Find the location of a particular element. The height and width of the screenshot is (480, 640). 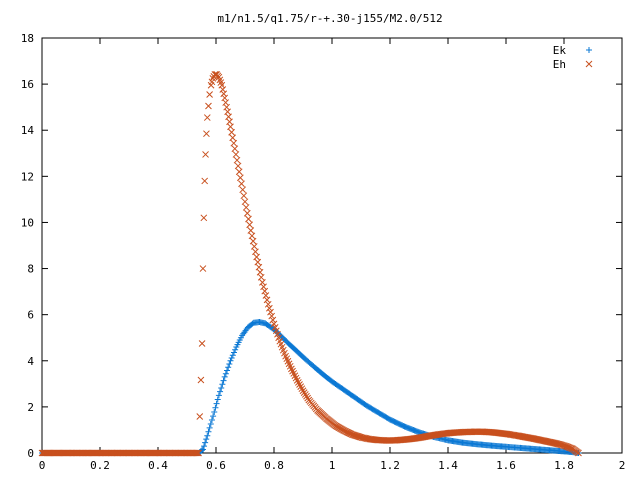

x-tick-label: 1.4 is located at coordinates (448, 465).